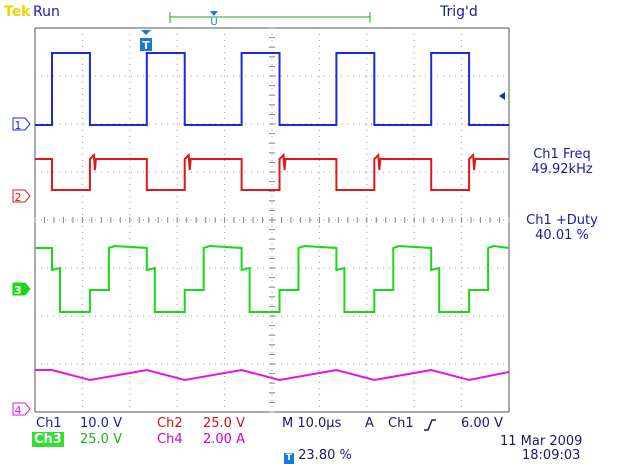 Image resolution: width=627 pixels, height=464 pixels. I want to click on acquisition-state: Run, so click(46, 12).